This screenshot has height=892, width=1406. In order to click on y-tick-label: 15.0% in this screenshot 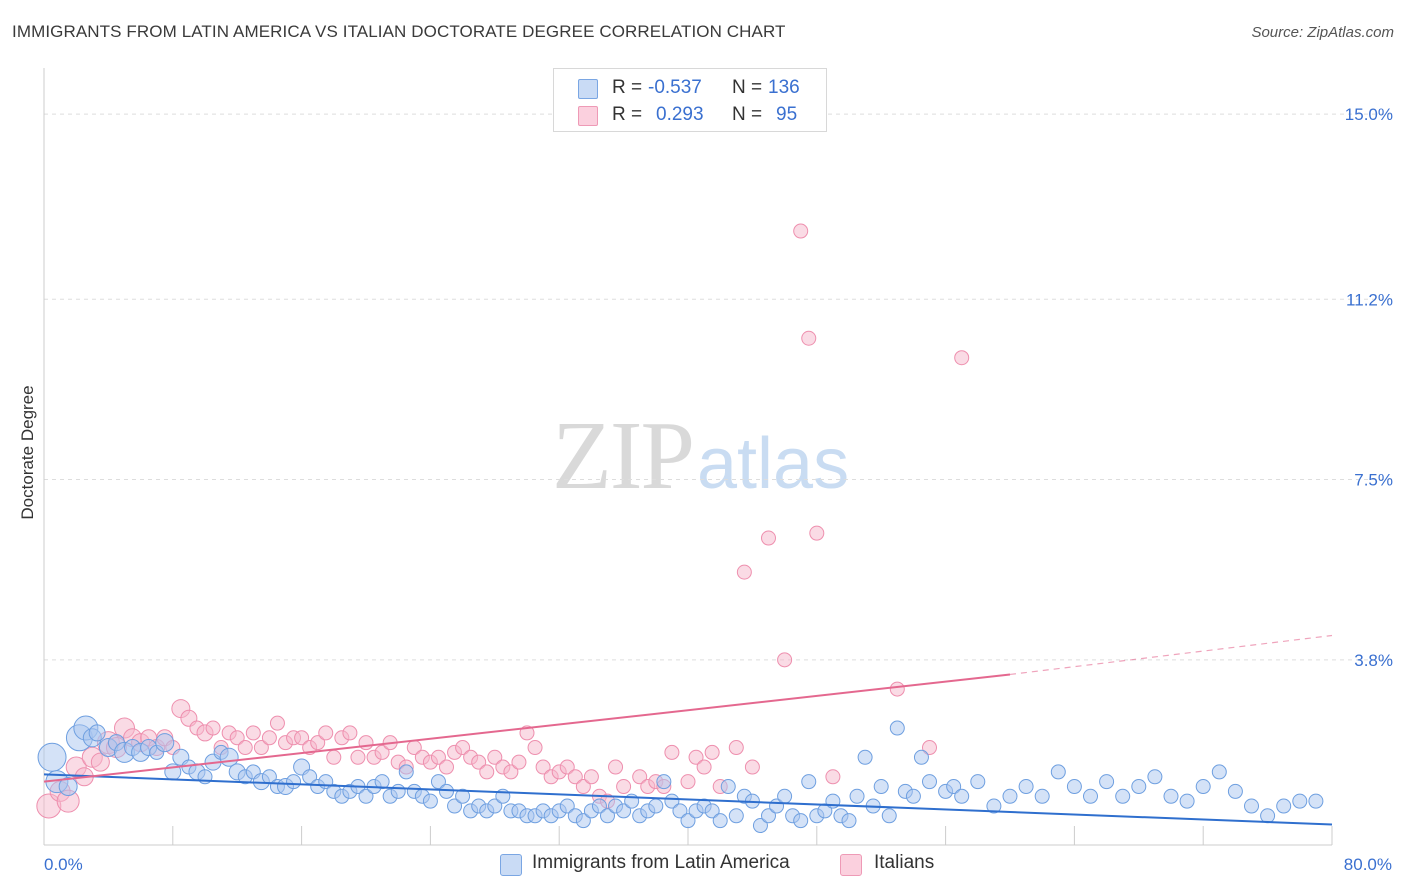, I will do `click(1369, 114)`.